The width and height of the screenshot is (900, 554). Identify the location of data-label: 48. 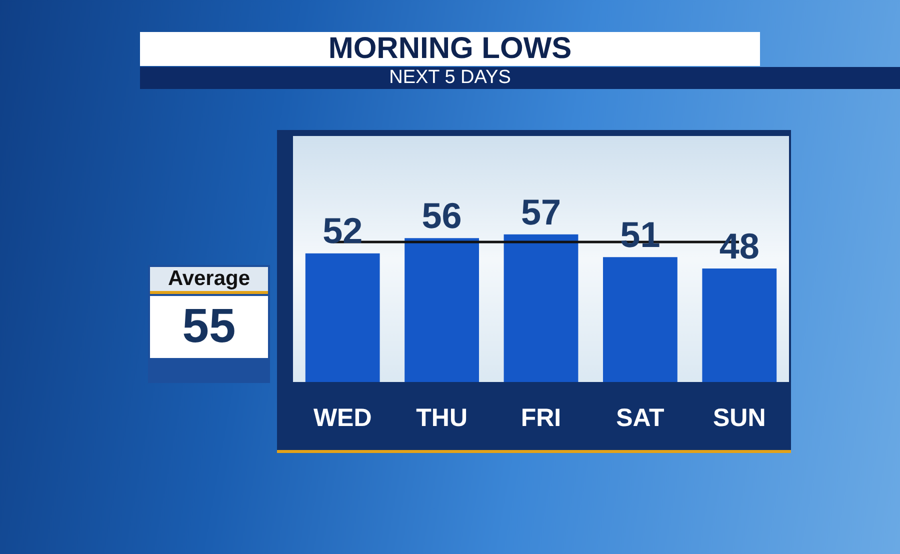
(739, 245).